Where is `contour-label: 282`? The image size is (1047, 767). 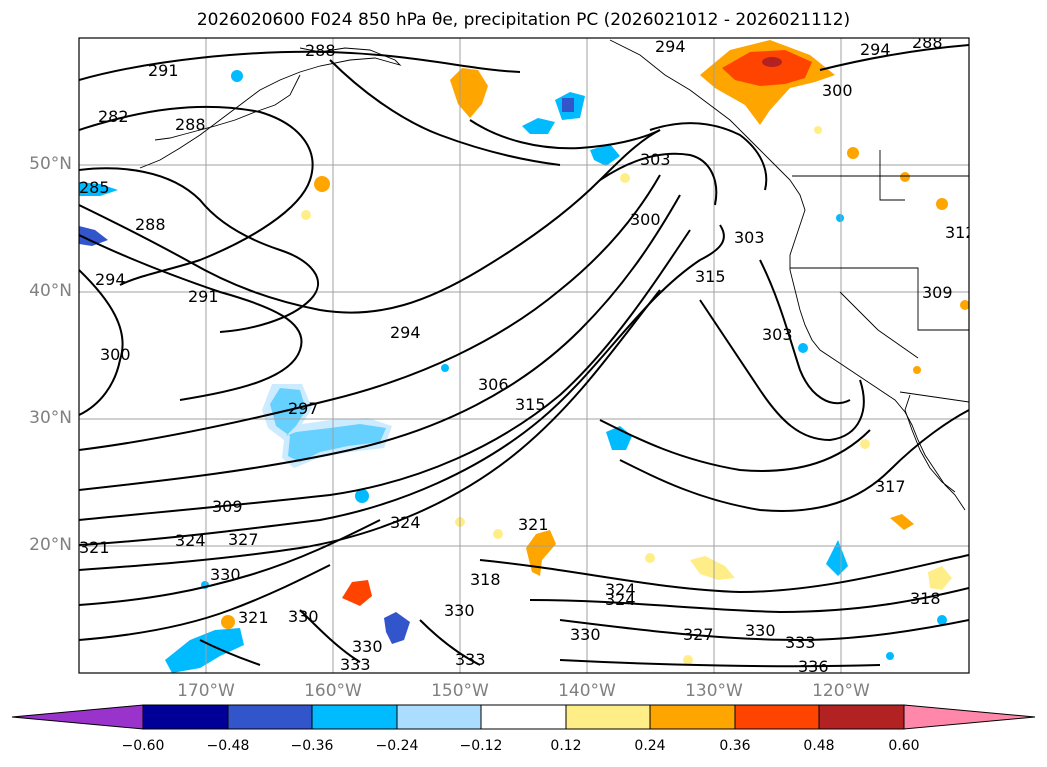
contour-label: 282 is located at coordinates (113, 116).